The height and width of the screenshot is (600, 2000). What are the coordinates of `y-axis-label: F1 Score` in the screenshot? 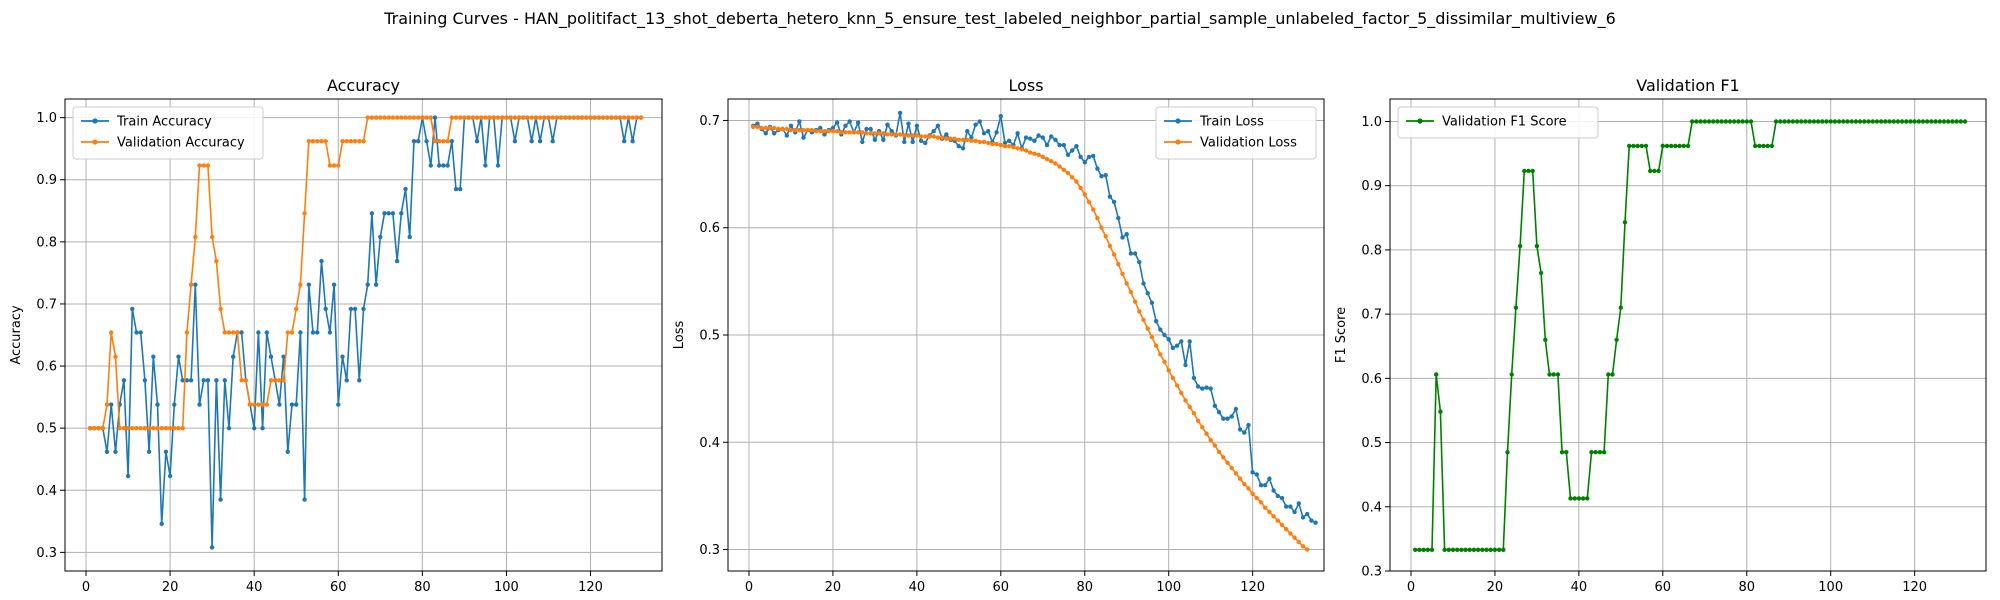 It's located at (1341, 335).